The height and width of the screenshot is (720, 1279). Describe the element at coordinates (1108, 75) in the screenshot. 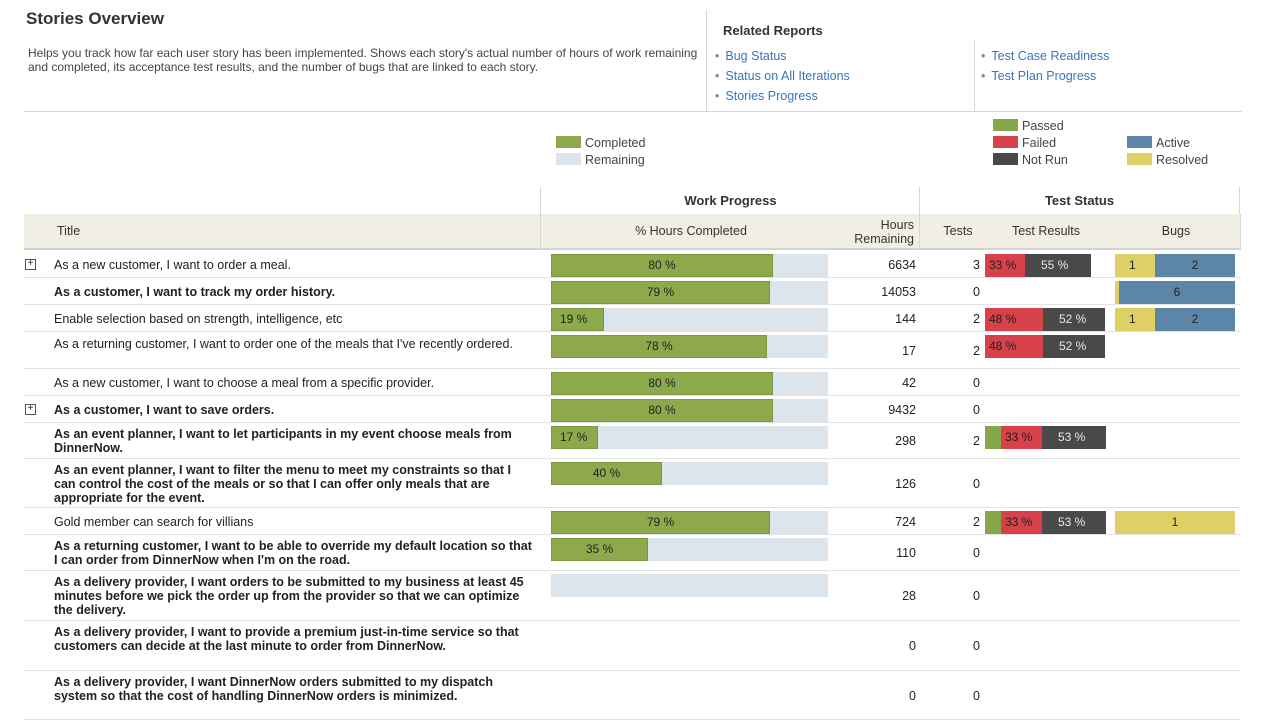

I see `related-reports-panel-2: Test Case Readiness Test Plan Progress` at that location.